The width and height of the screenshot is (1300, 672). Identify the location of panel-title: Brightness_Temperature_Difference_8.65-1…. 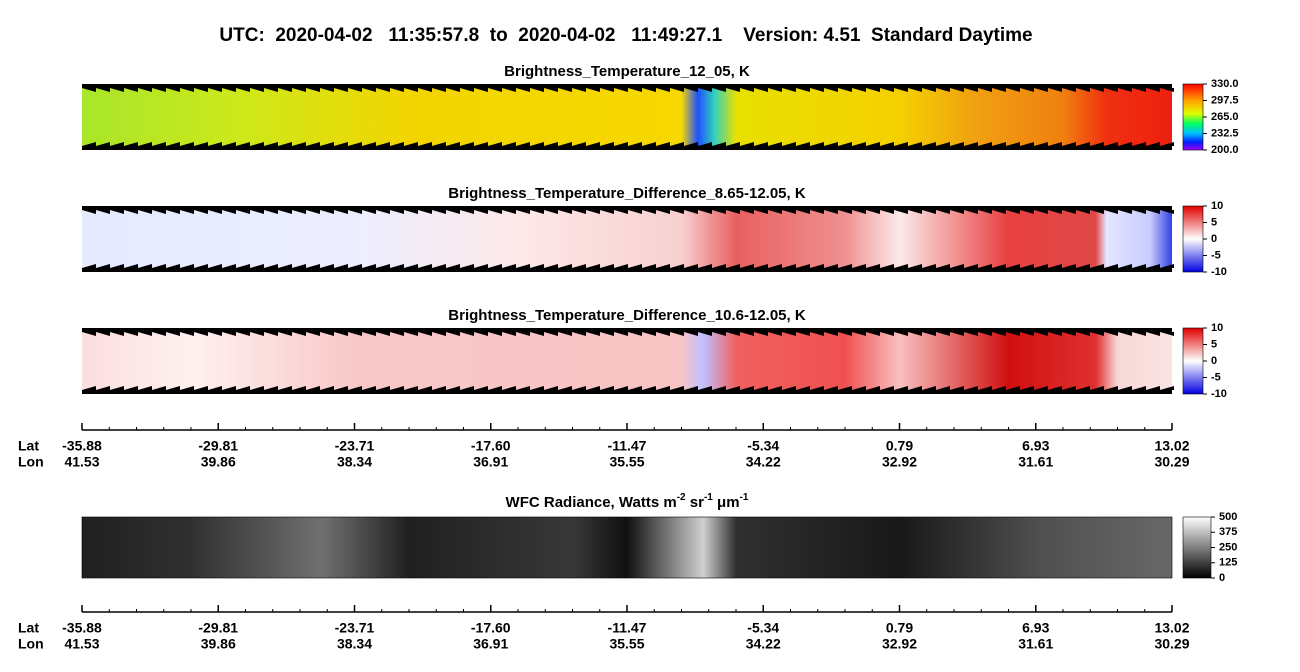
(627, 193).